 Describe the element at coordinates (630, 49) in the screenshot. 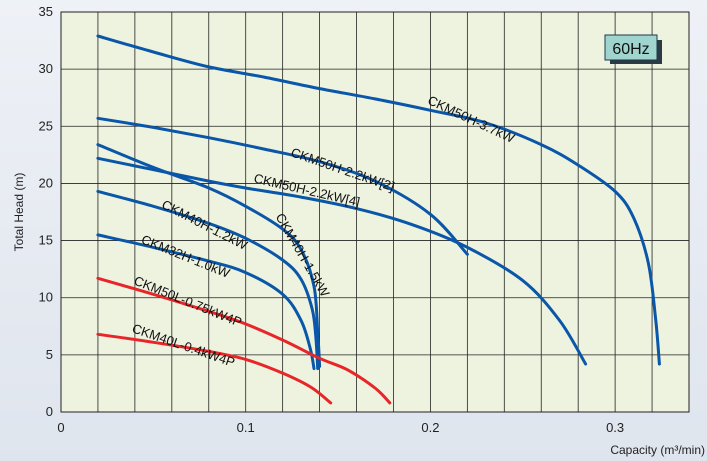

I see `badge-label: 60Hz` at that location.